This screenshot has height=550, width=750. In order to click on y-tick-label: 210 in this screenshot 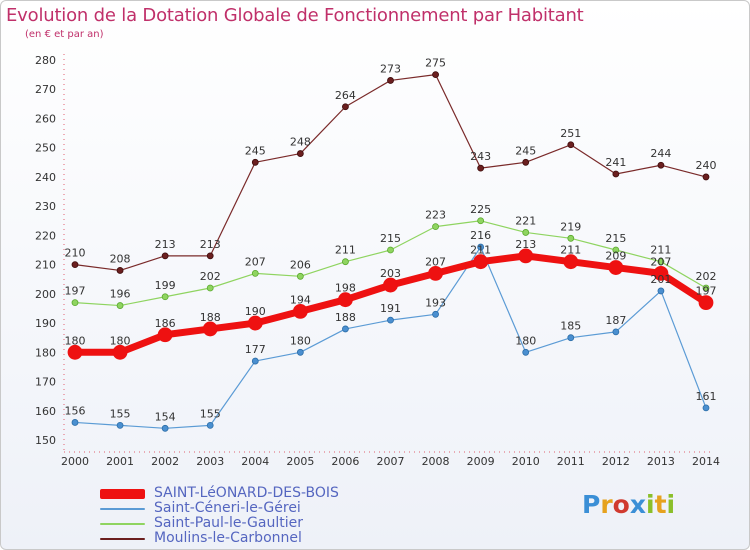, I will do `click(45, 265)`.